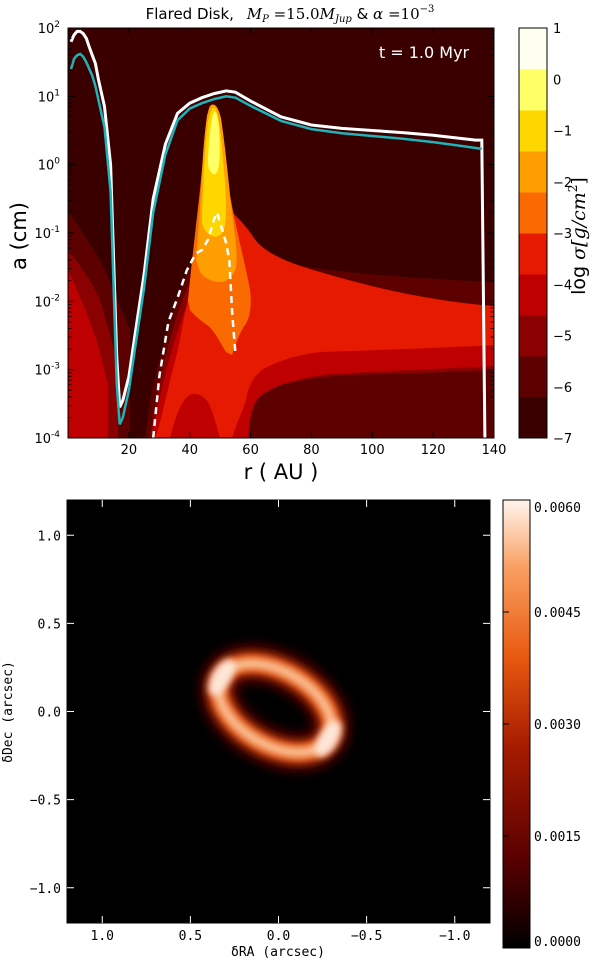 Image resolution: width=600 pixels, height=960 pixels. Describe the element at coordinates (49, 165) in the screenshot. I see `y-tick-label: 10⁰` at that location.